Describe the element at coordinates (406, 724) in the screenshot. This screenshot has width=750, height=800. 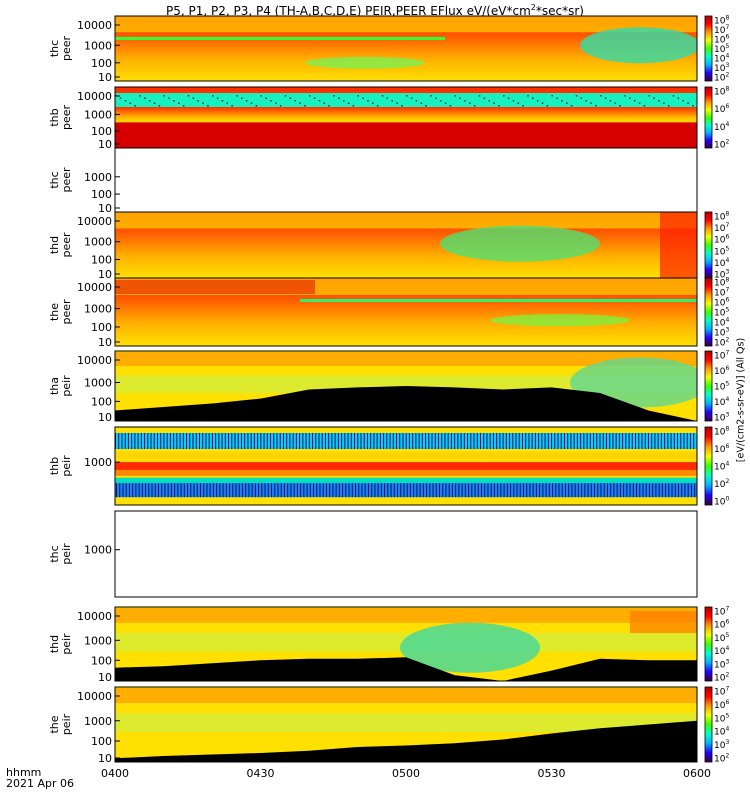
I see `spectrogram-the_peir` at that location.